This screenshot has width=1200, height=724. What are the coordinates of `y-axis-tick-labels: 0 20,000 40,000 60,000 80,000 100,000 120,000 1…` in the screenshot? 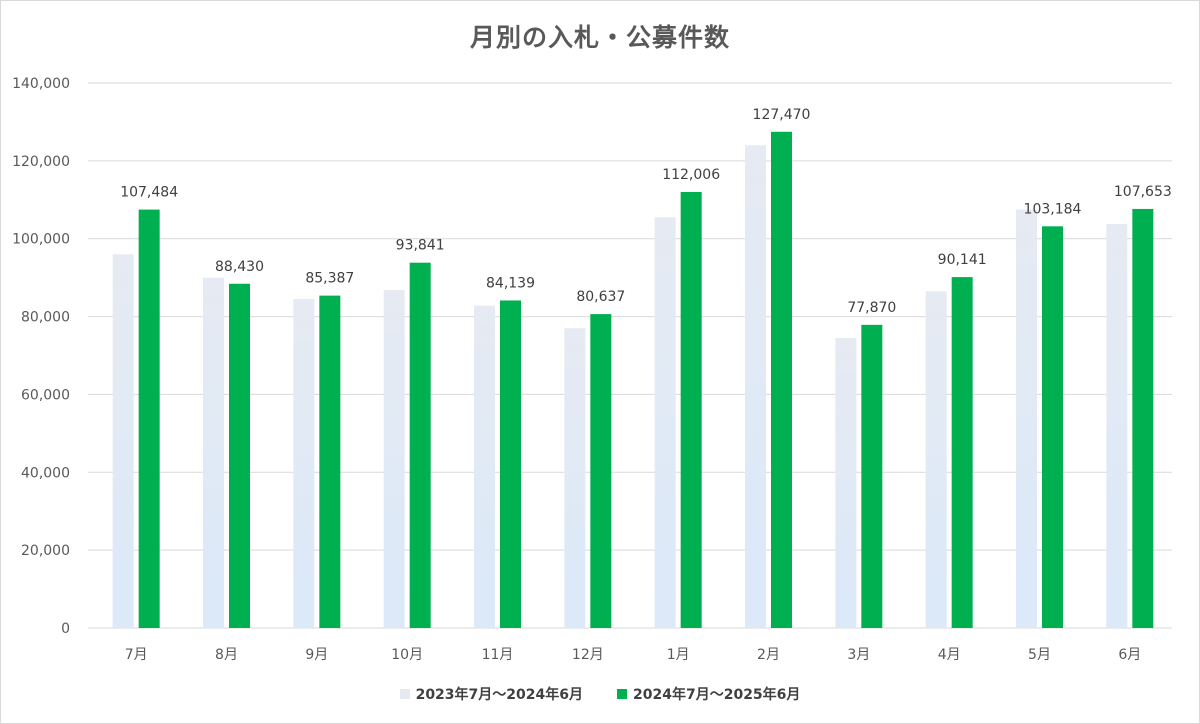 It's located at (41, 356).